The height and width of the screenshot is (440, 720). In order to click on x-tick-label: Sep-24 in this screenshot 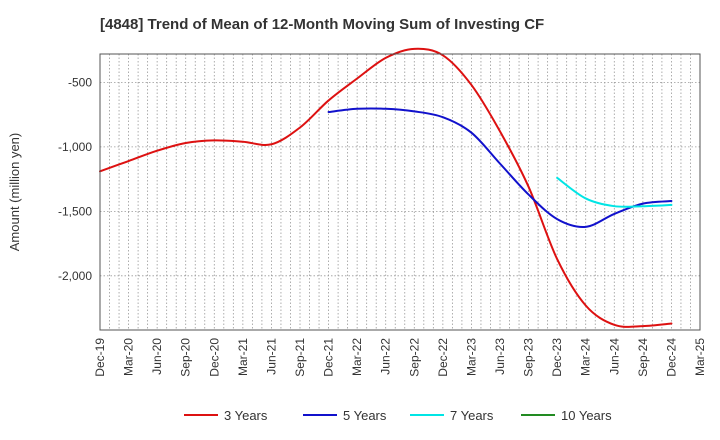, I will do `click(643, 357)`.